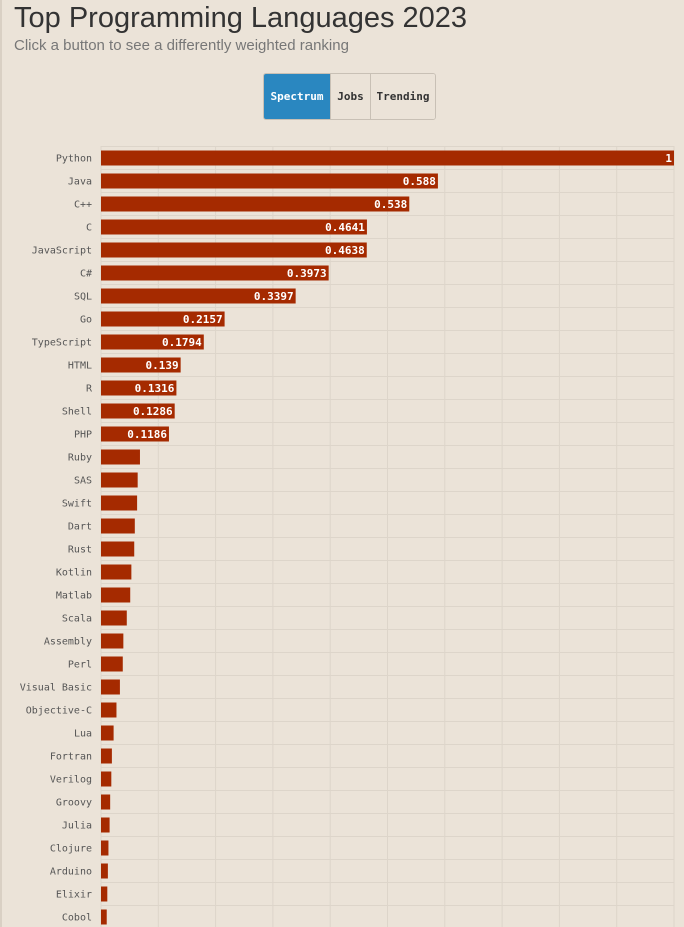 This screenshot has width=684, height=927. I want to click on category-label: Go, so click(86, 320).